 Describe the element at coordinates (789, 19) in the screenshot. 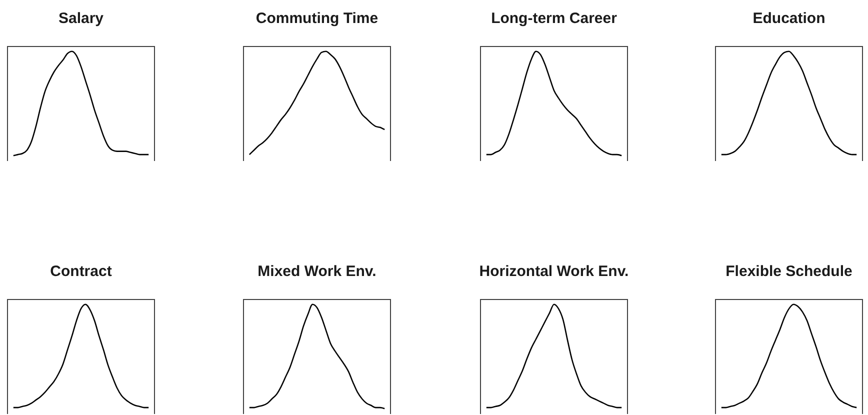

I see `chart-title: Education` at that location.